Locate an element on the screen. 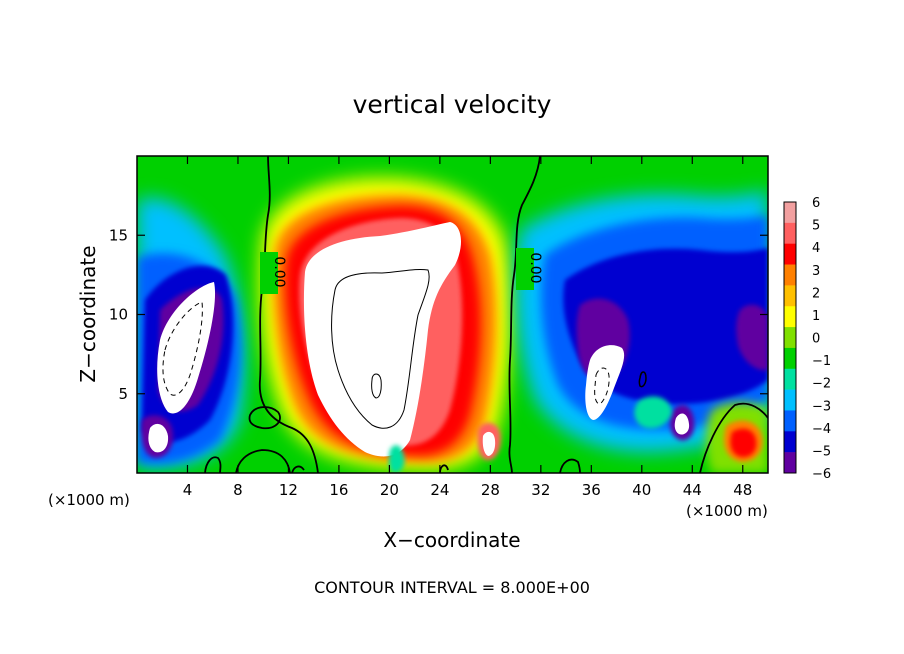  colorbar-label-6: 1 is located at coordinates (816, 316).